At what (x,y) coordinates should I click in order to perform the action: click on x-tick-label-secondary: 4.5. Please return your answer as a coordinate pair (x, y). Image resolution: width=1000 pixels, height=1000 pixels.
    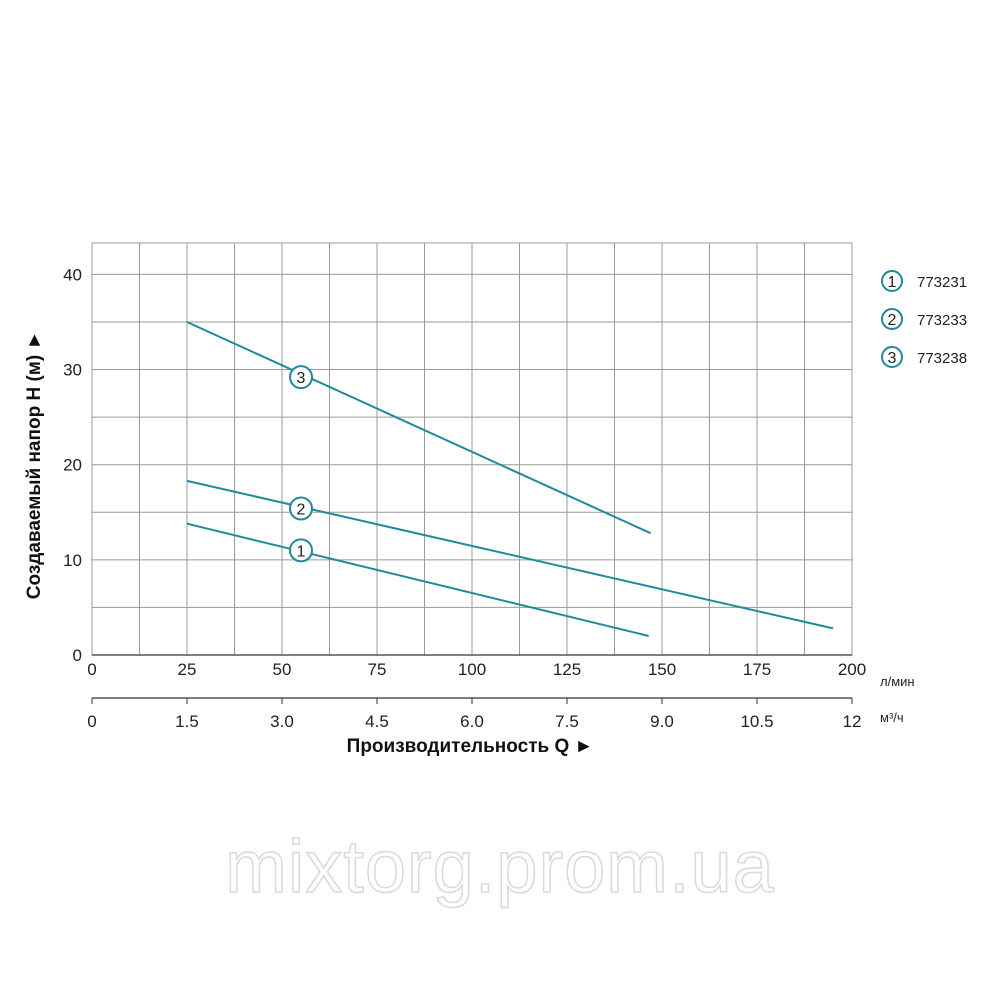
    Looking at the image, I should click on (377, 721).